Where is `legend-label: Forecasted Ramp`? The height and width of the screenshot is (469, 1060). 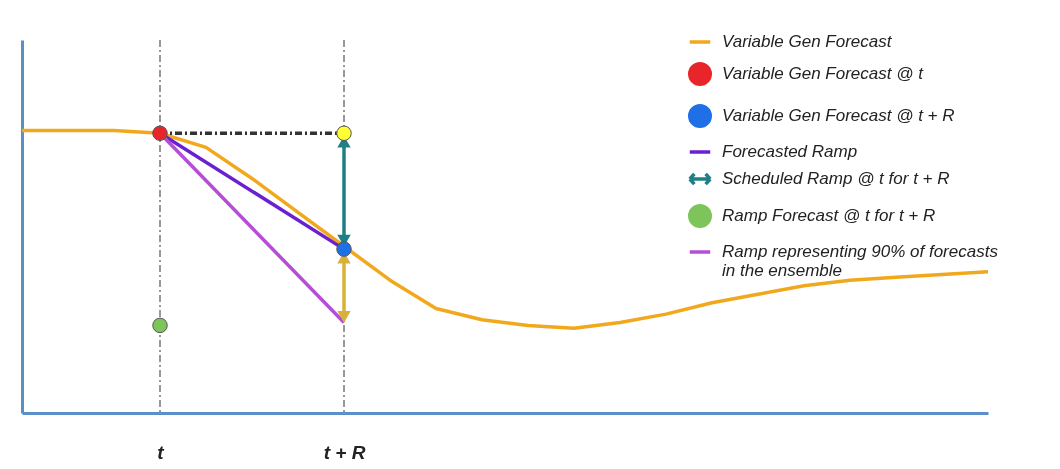 legend-label: Forecasted Ramp is located at coordinates (790, 151).